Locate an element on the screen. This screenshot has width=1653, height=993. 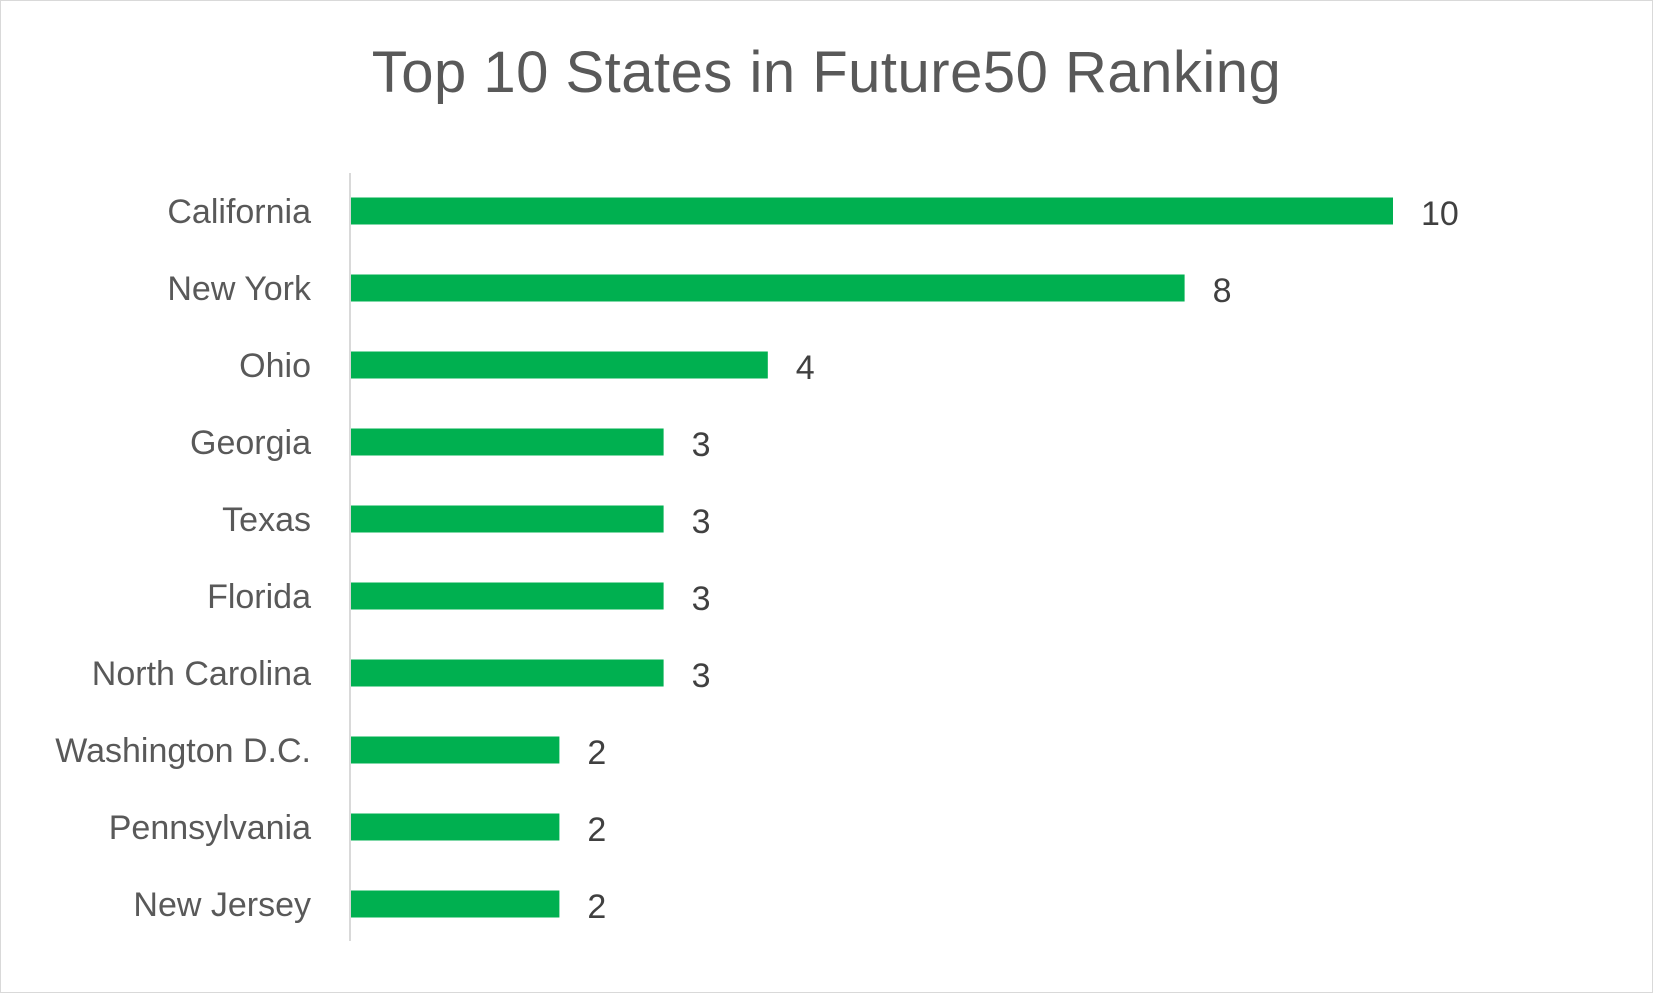
bar-florida is located at coordinates (507, 596).